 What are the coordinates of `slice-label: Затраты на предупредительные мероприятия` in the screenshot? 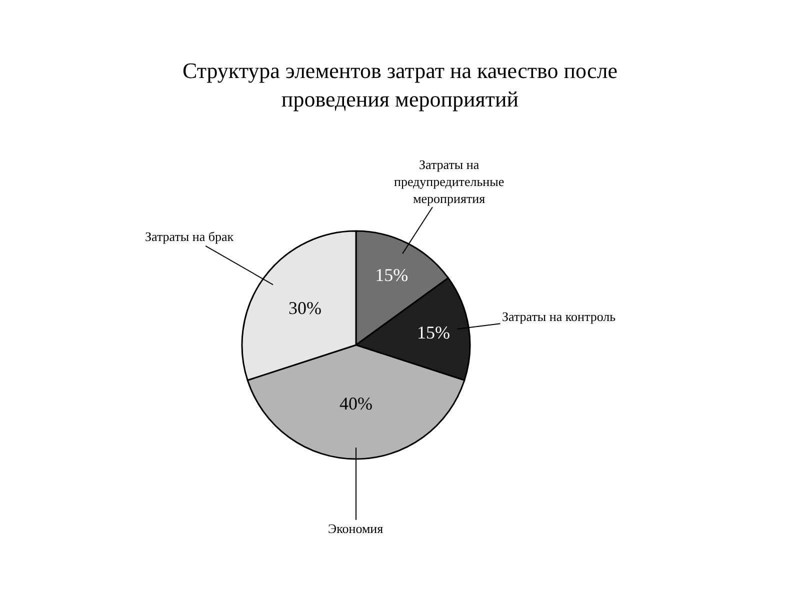 It's located at (449, 181).